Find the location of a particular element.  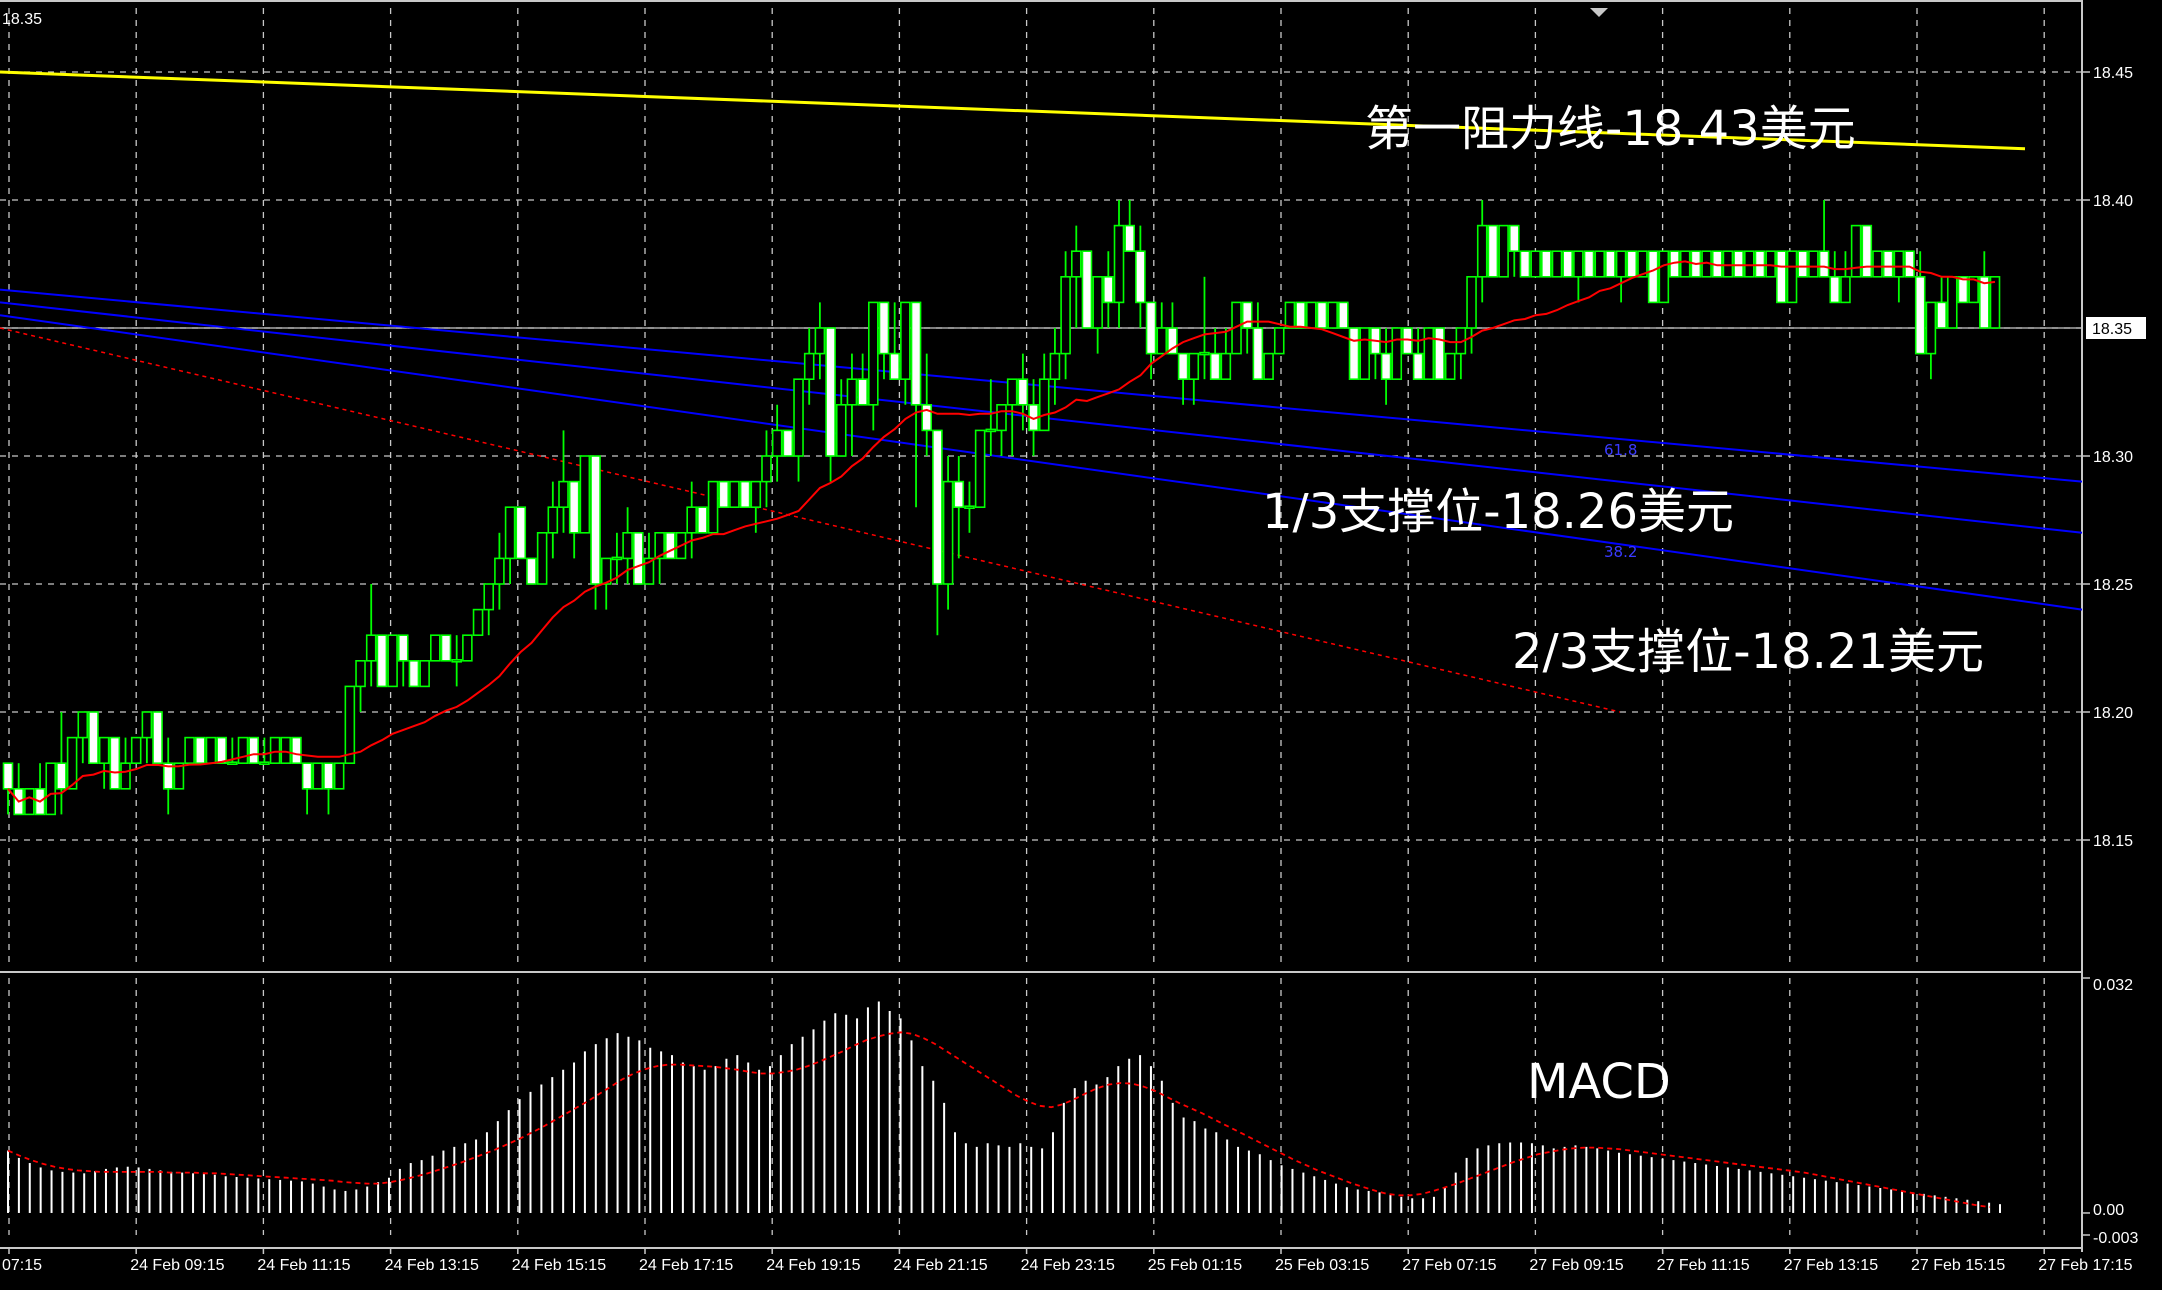

time-tick-label: 27 Feb 07:15 is located at coordinates (1449, 1265).